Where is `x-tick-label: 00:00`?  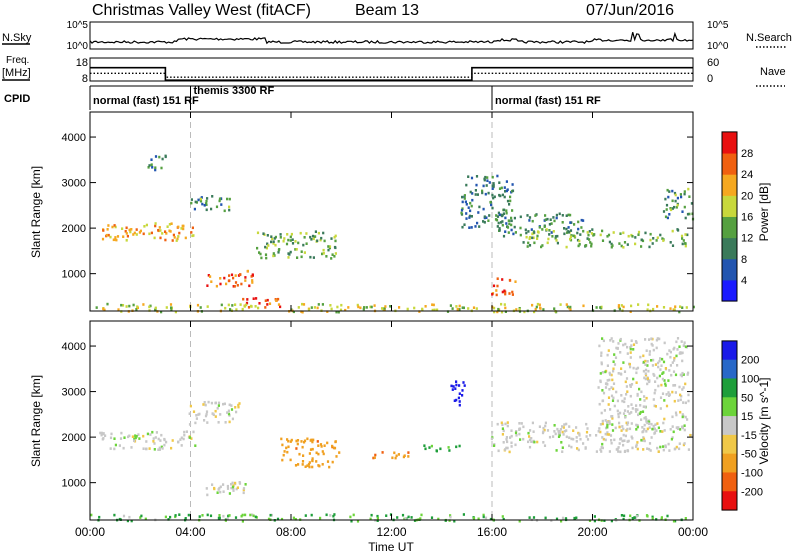
x-tick-label: 00:00 is located at coordinates (90, 532).